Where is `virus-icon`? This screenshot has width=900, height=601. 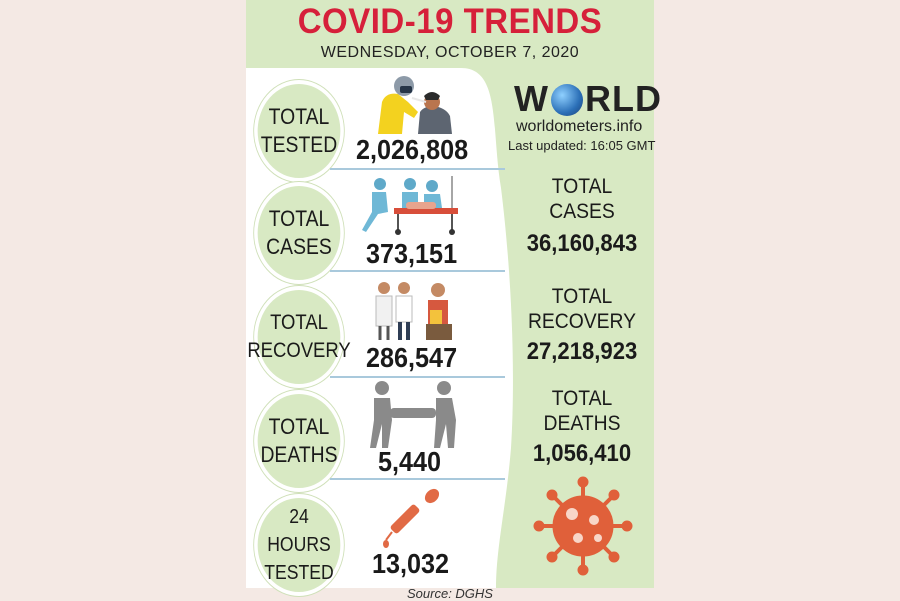 virus-icon is located at coordinates (583, 526).